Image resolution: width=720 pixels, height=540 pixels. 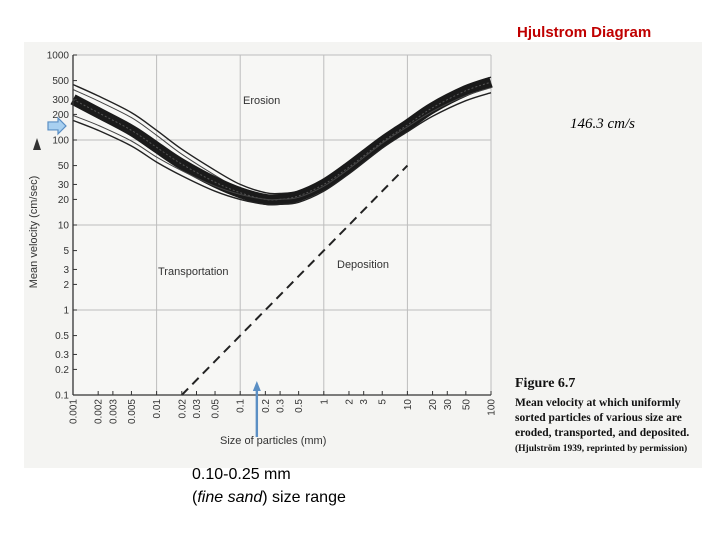 I want to click on y-tick-label: 3, so click(x=66, y=270).